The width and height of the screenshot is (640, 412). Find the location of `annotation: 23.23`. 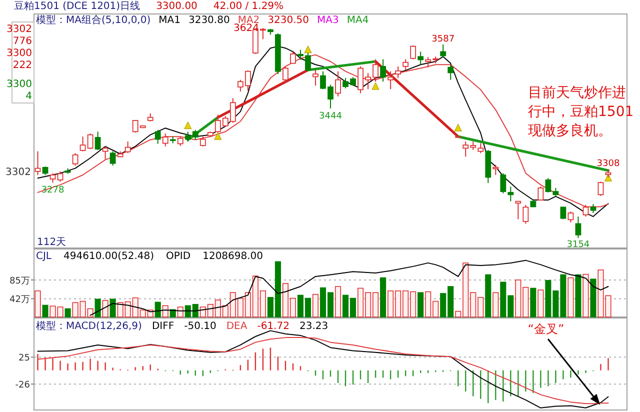

annotation: 23.23 is located at coordinates (313, 326).